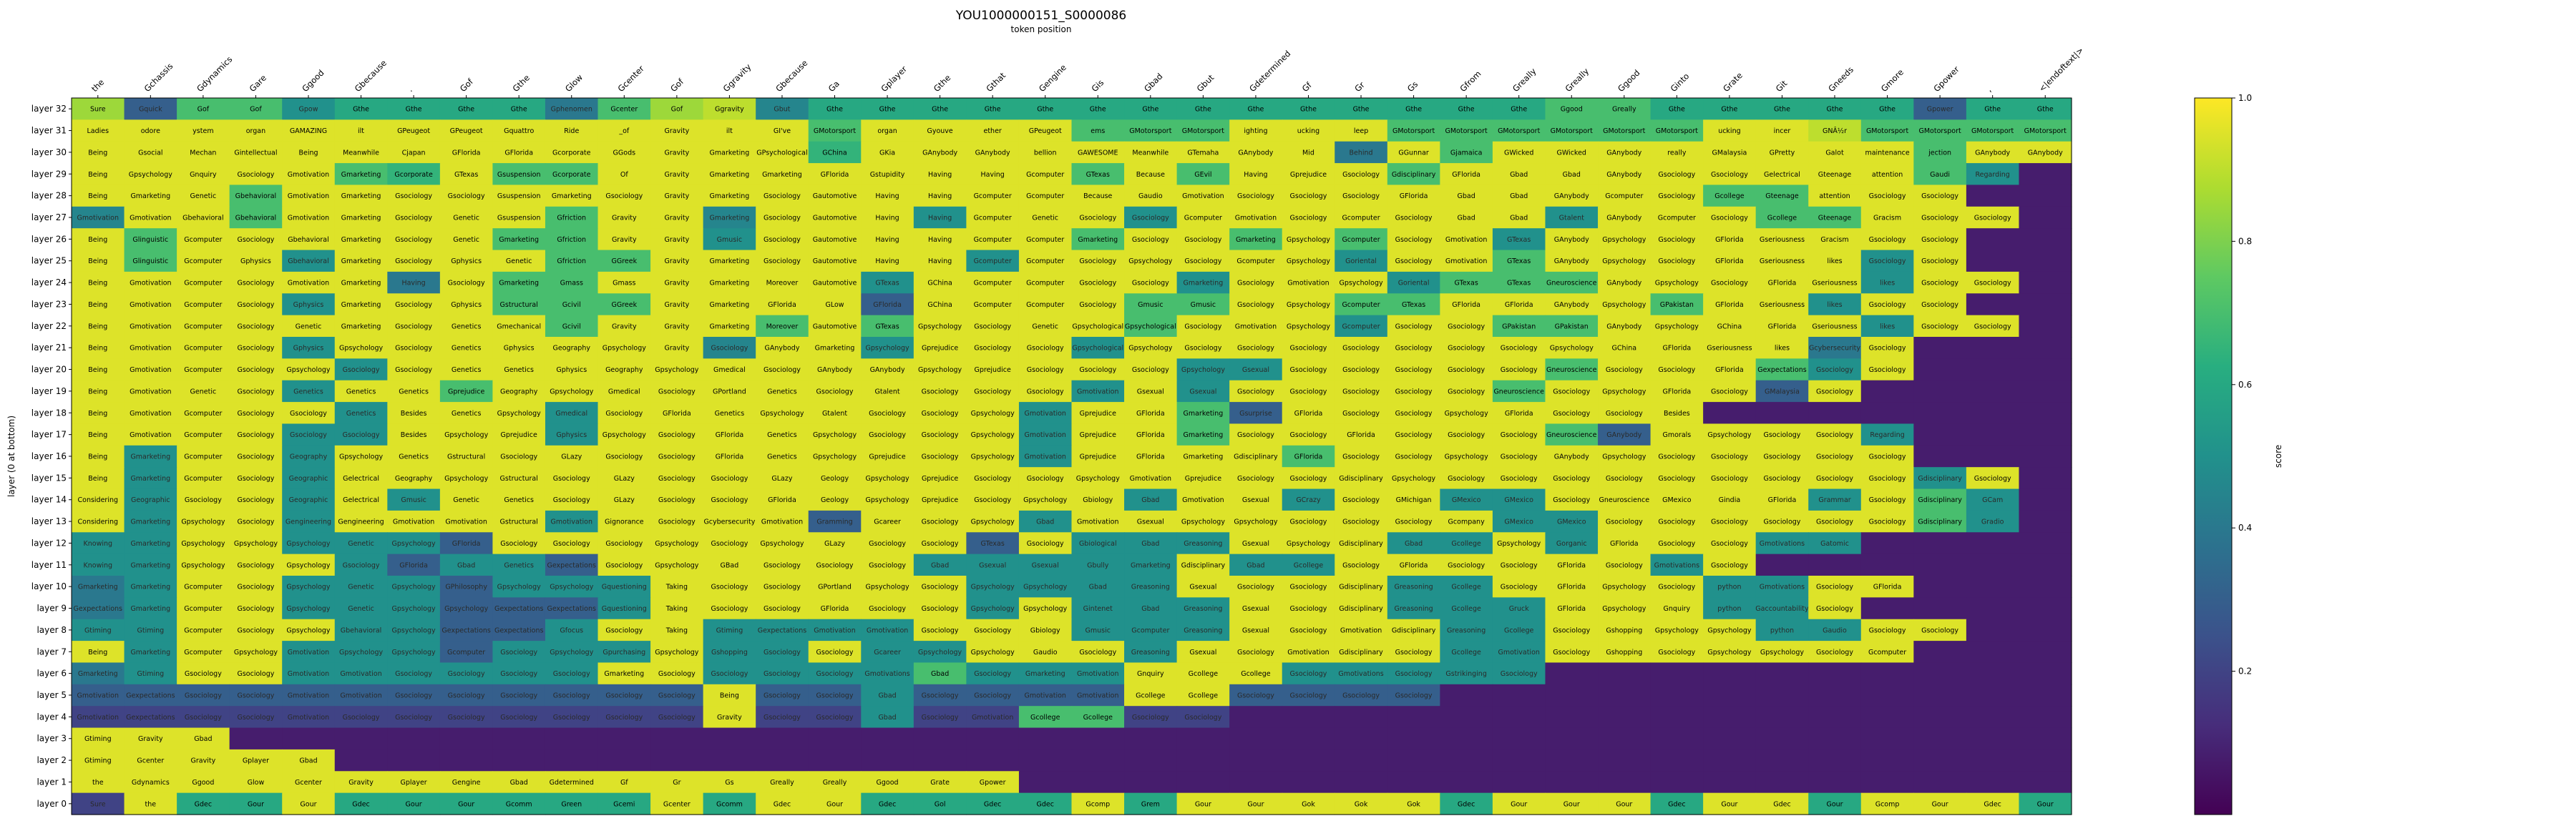  I want to click on y-tick-label: layer 2, so click(51, 760).